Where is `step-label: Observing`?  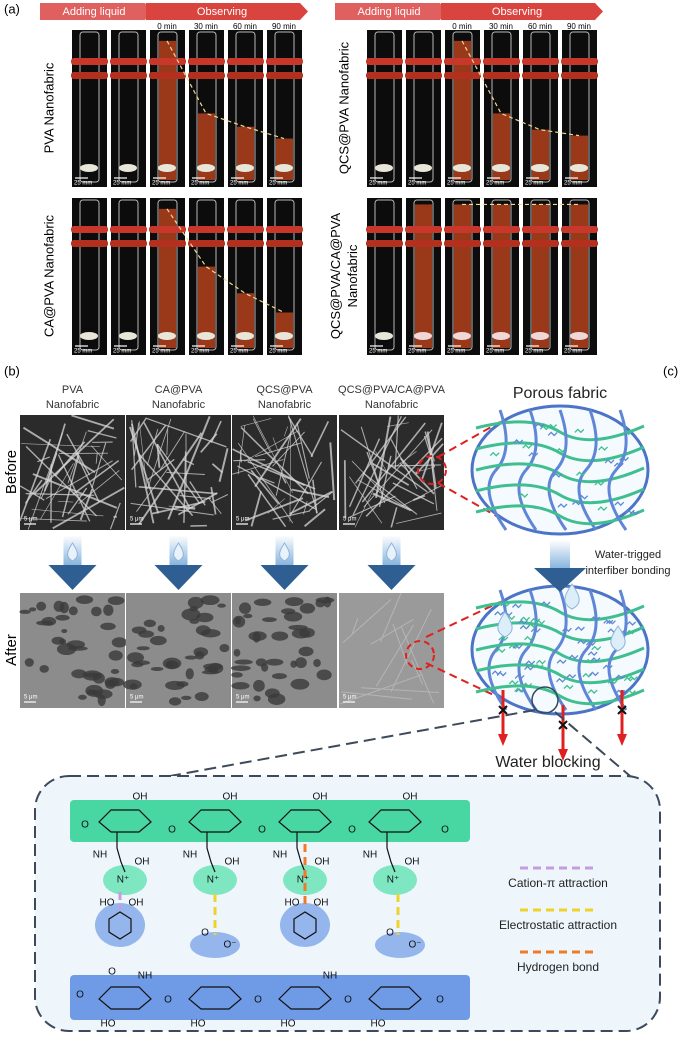 step-label: Observing is located at coordinates (517, 12).